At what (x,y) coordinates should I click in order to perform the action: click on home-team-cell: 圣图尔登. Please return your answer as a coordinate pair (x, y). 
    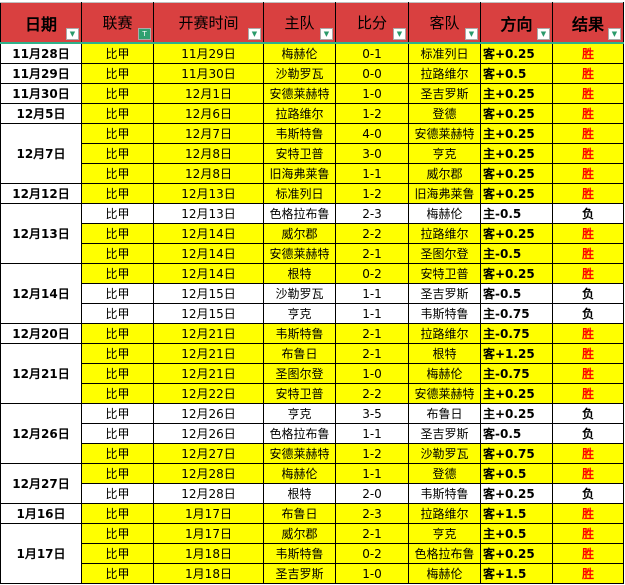
    Looking at the image, I should click on (299, 373).